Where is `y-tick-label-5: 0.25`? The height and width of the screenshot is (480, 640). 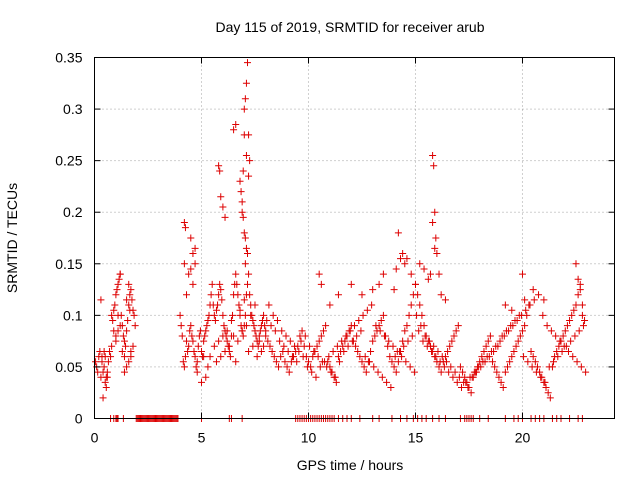
y-tick-label-5: 0.25 is located at coordinates (68, 161).